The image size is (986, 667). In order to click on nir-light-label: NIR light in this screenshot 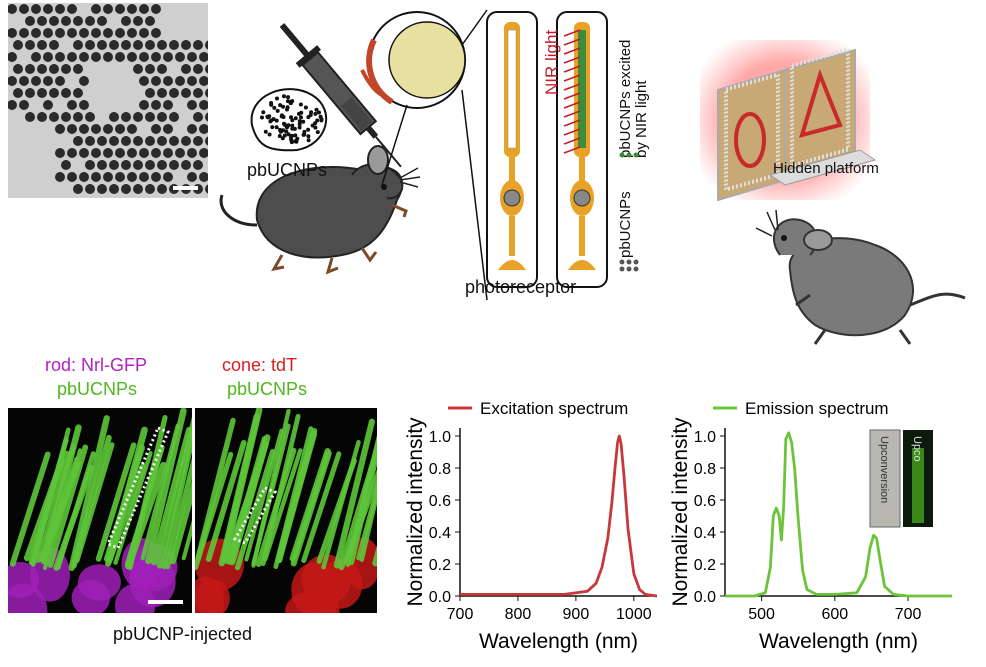, I will do `click(551, 62)`.